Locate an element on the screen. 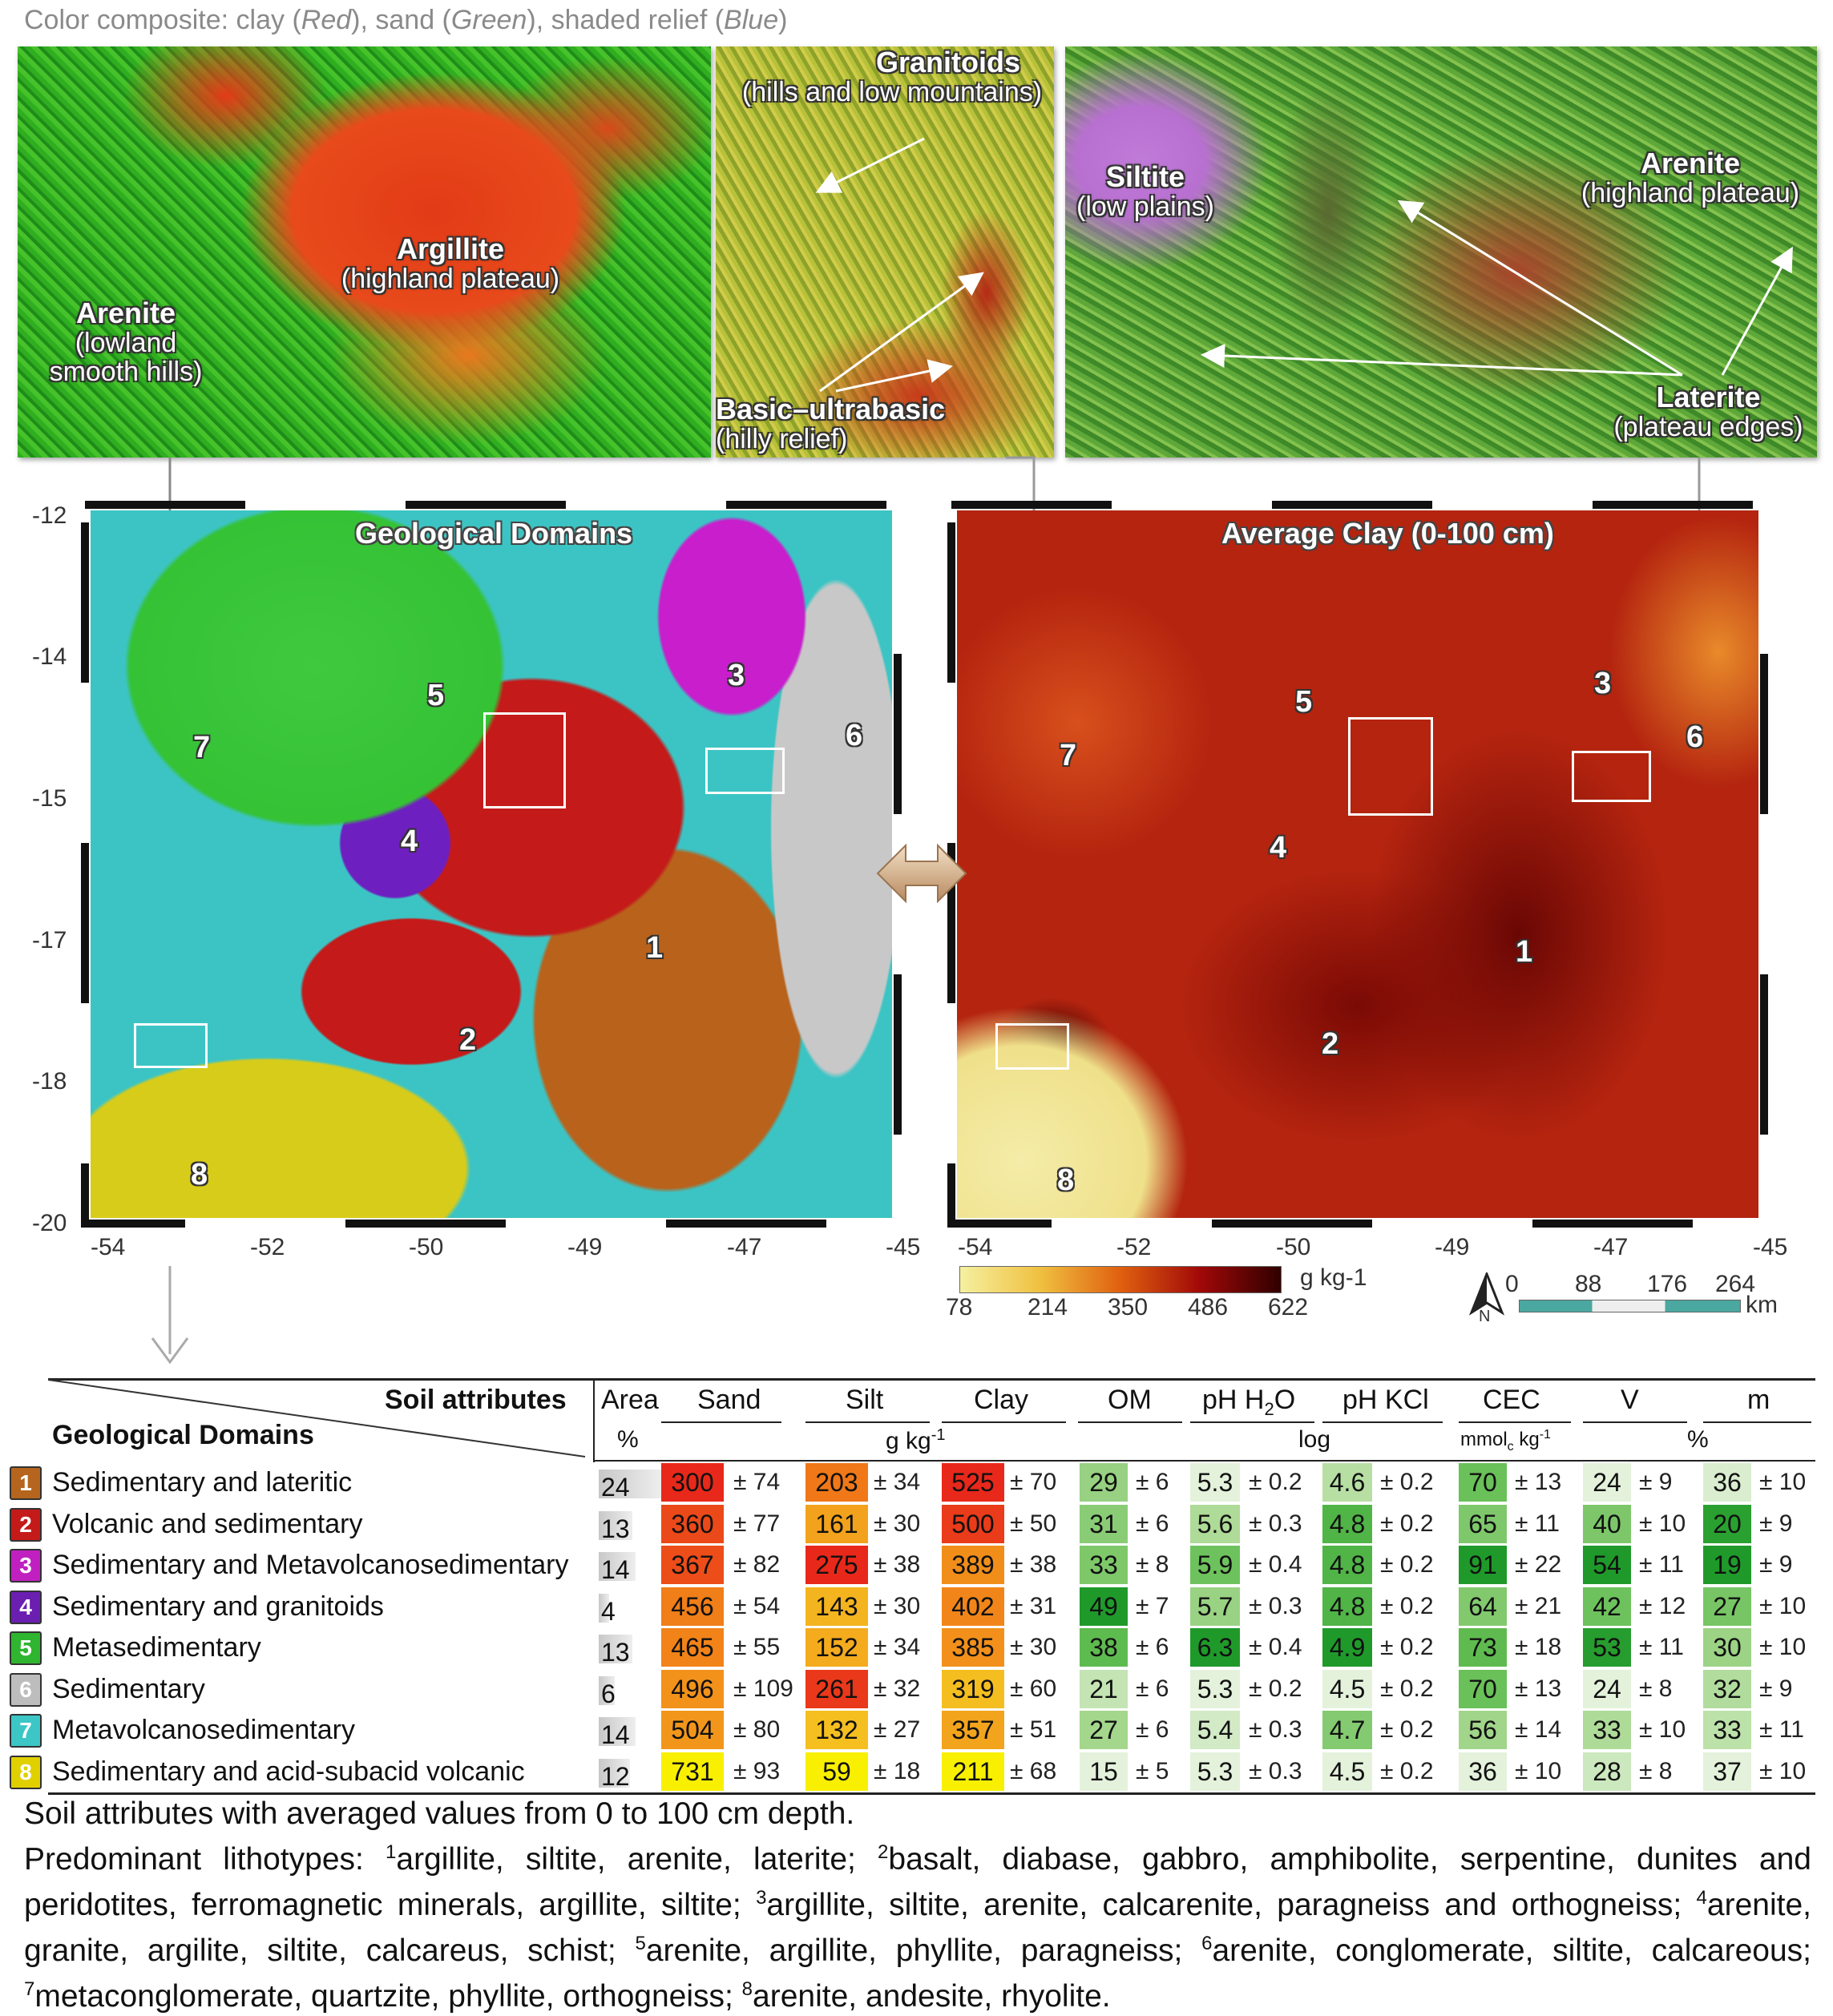 The width and height of the screenshot is (1833, 2016). zoom-box-granitoids is located at coordinates (524, 760).